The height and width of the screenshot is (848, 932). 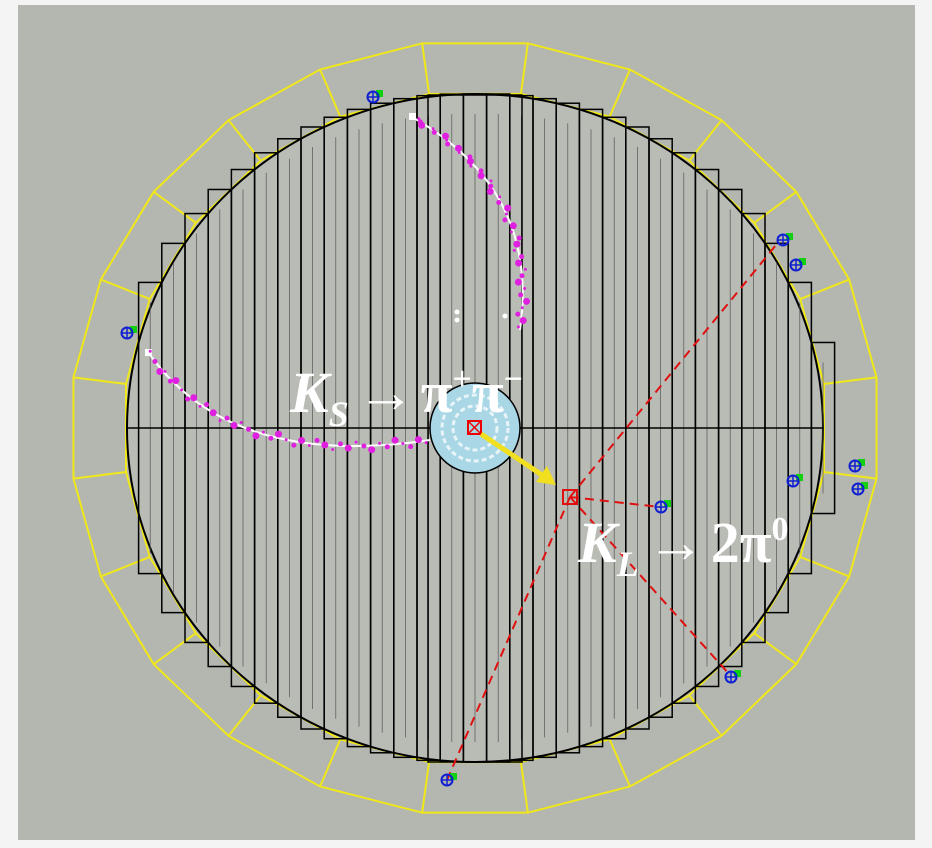 I want to click on ks-vertex-cross, so click(x=474, y=427).